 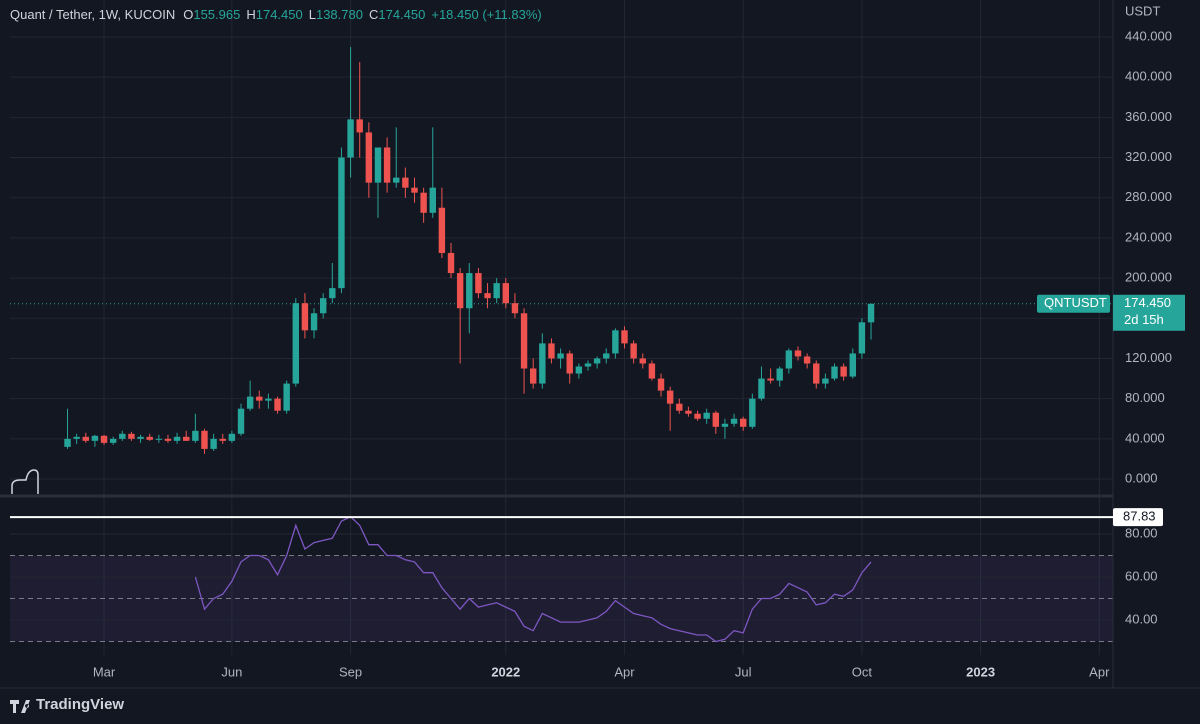 I want to click on last-price-label: 174.450, so click(x=1147, y=302).